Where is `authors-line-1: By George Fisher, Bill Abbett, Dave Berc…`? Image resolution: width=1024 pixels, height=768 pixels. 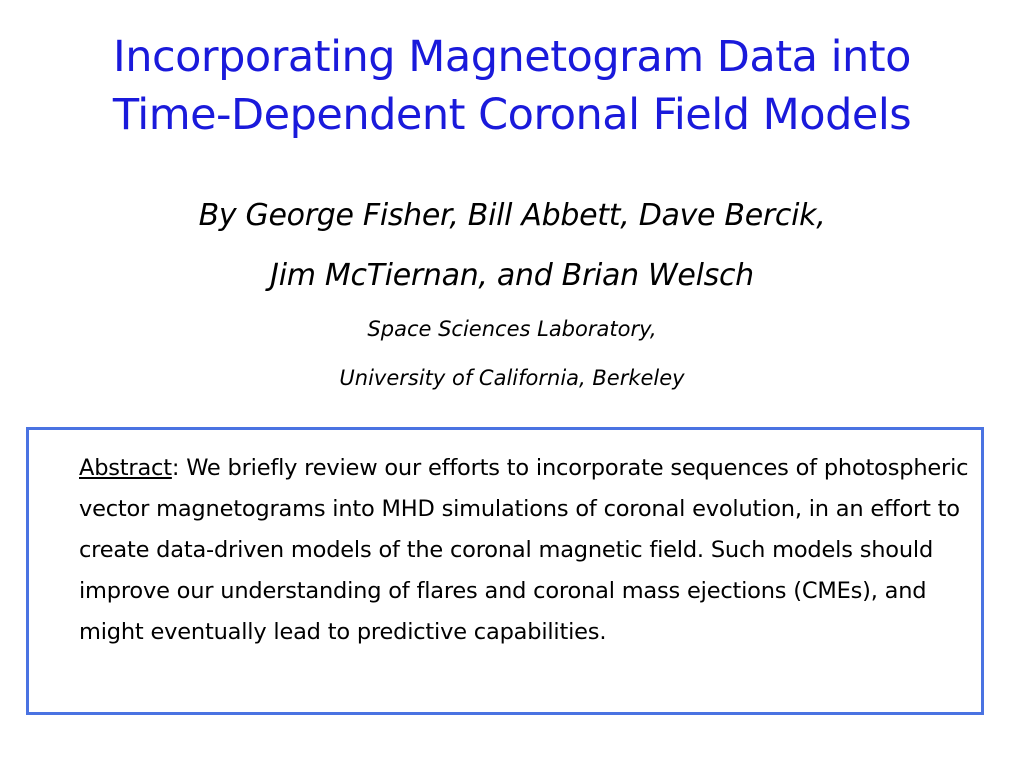
authors-line-1: By George Fisher, Bill Abbett, Dave Berc… is located at coordinates (512, 215).